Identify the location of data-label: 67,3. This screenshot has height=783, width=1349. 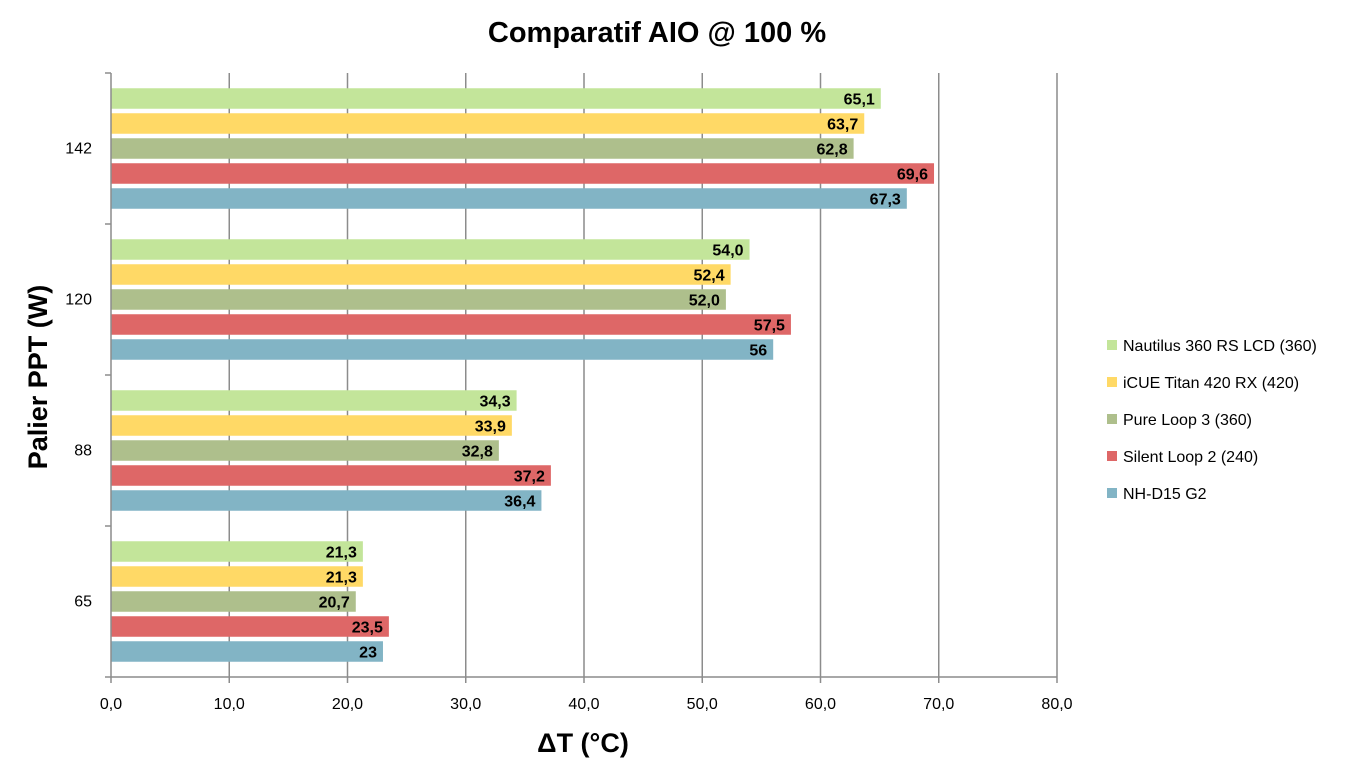
(885, 200).